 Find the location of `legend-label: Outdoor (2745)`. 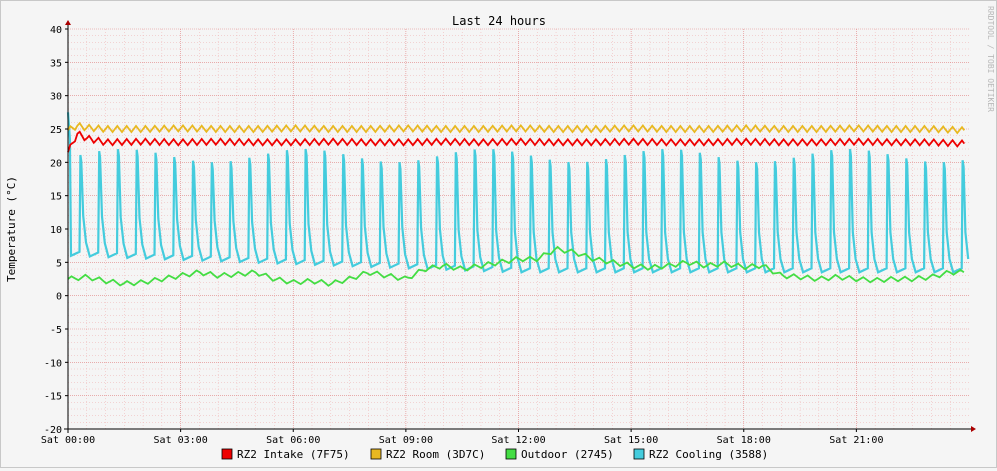

legend-label: Outdoor (2745) is located at coordinates (567, 454).